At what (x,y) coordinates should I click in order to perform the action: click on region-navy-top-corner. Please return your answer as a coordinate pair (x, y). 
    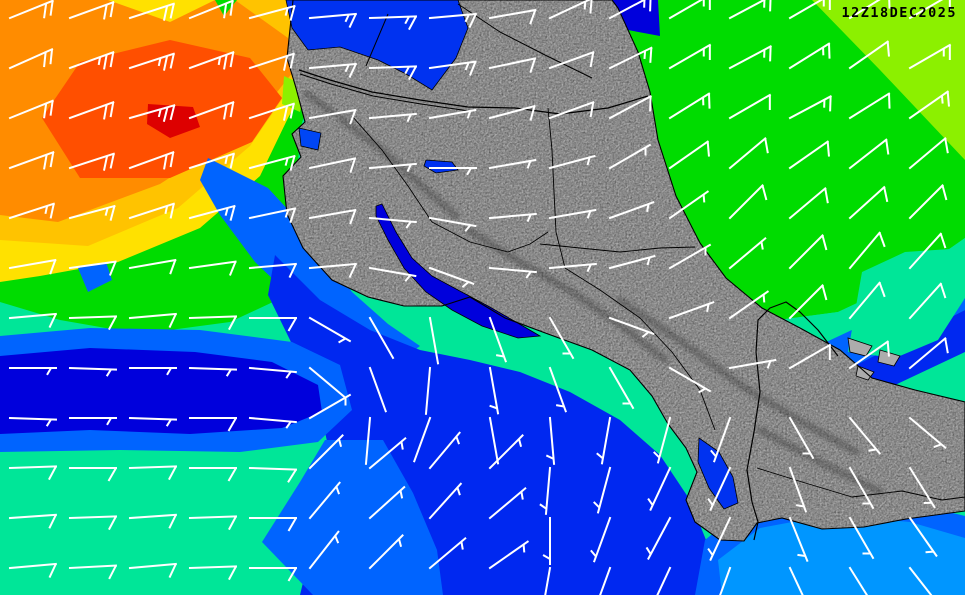
    Looking at the image, I should click on (636, 18).